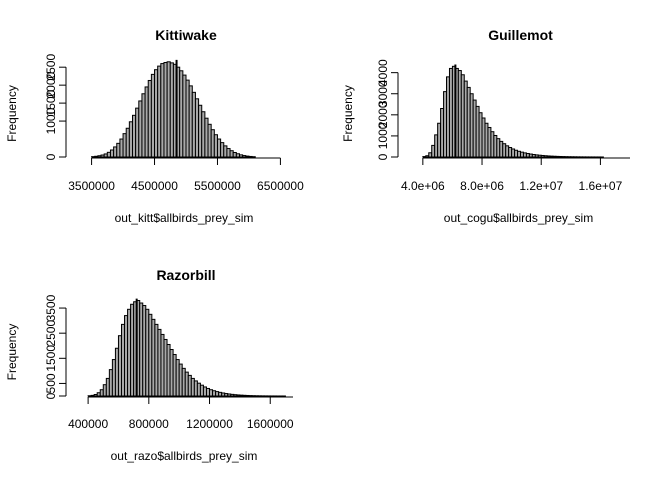 Image resolution: width=672 pixels, height=480 pixels. I want to click on panel-title: Guillemot, so click(520, 35).